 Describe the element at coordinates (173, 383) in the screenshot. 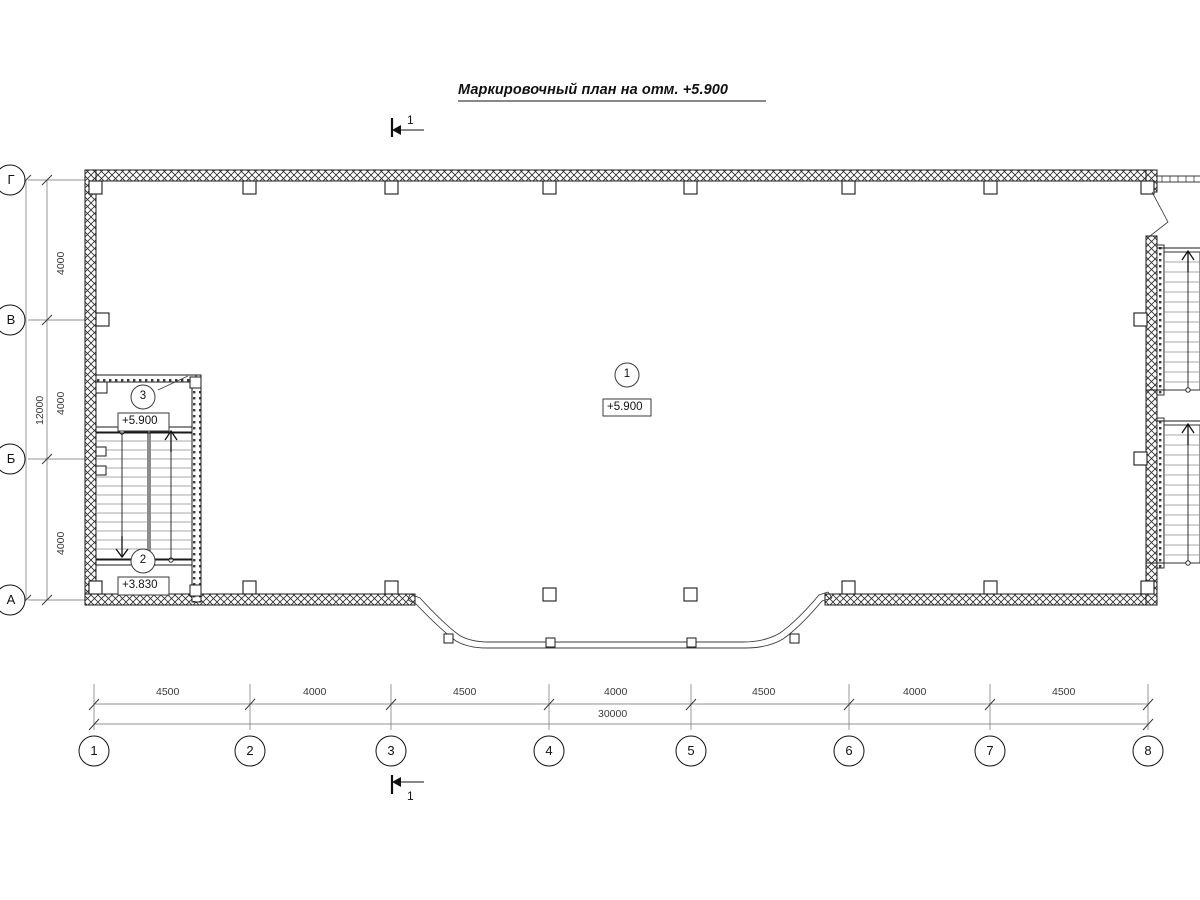

I see `leader-line-room3` at that location.